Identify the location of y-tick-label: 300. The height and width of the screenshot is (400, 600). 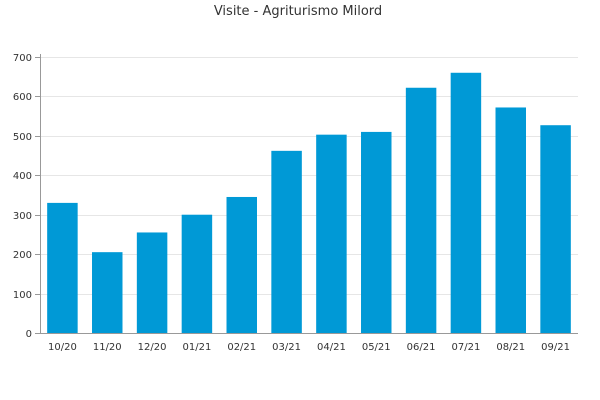
(22, 216).